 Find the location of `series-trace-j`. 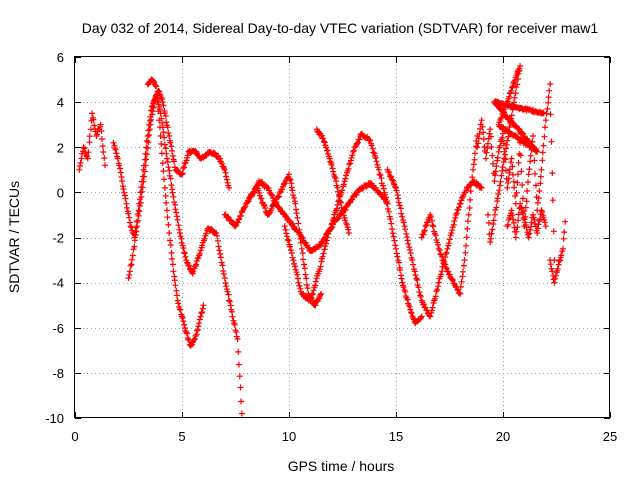

series-trace-j is located at coordinates (449, 215).